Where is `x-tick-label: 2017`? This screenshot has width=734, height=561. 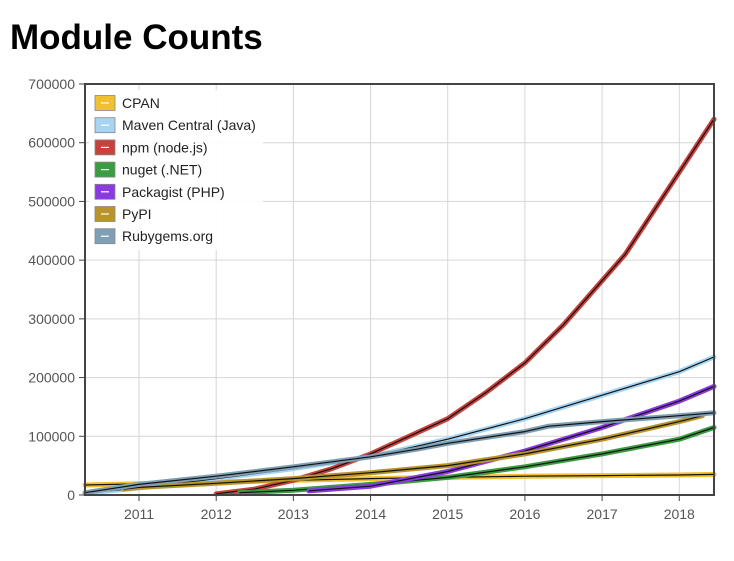 x-tick-label: 2017 is located at coordinates (602, 514).